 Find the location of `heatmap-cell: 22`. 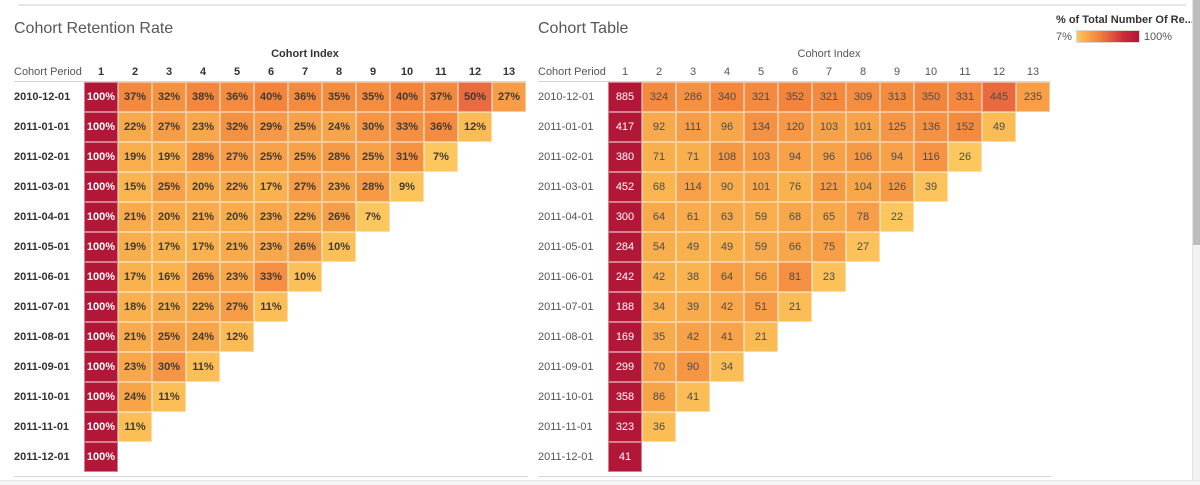

heatmap-cell: 22 is located at coordinates (897, 217).